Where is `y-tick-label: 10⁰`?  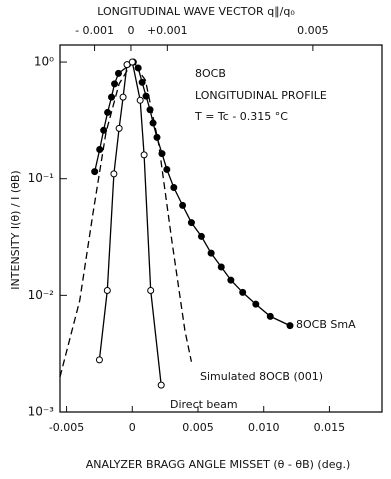
y-tick-label: 10⁰ is located at coordinates (44, 62).